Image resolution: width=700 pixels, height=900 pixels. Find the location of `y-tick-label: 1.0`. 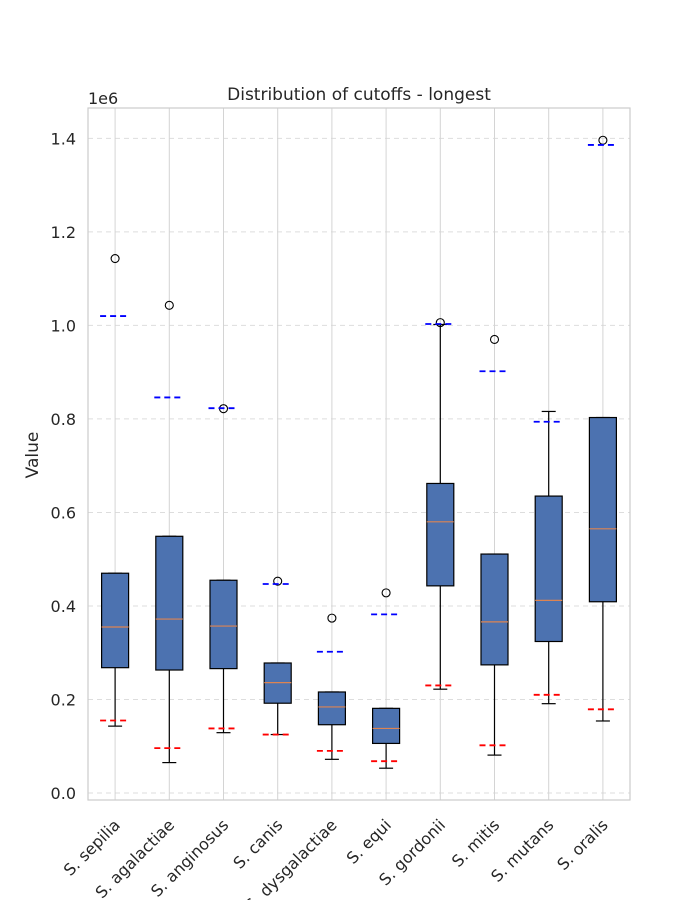

y-tick-label: 1.0 is located at coordinates (63, 325).